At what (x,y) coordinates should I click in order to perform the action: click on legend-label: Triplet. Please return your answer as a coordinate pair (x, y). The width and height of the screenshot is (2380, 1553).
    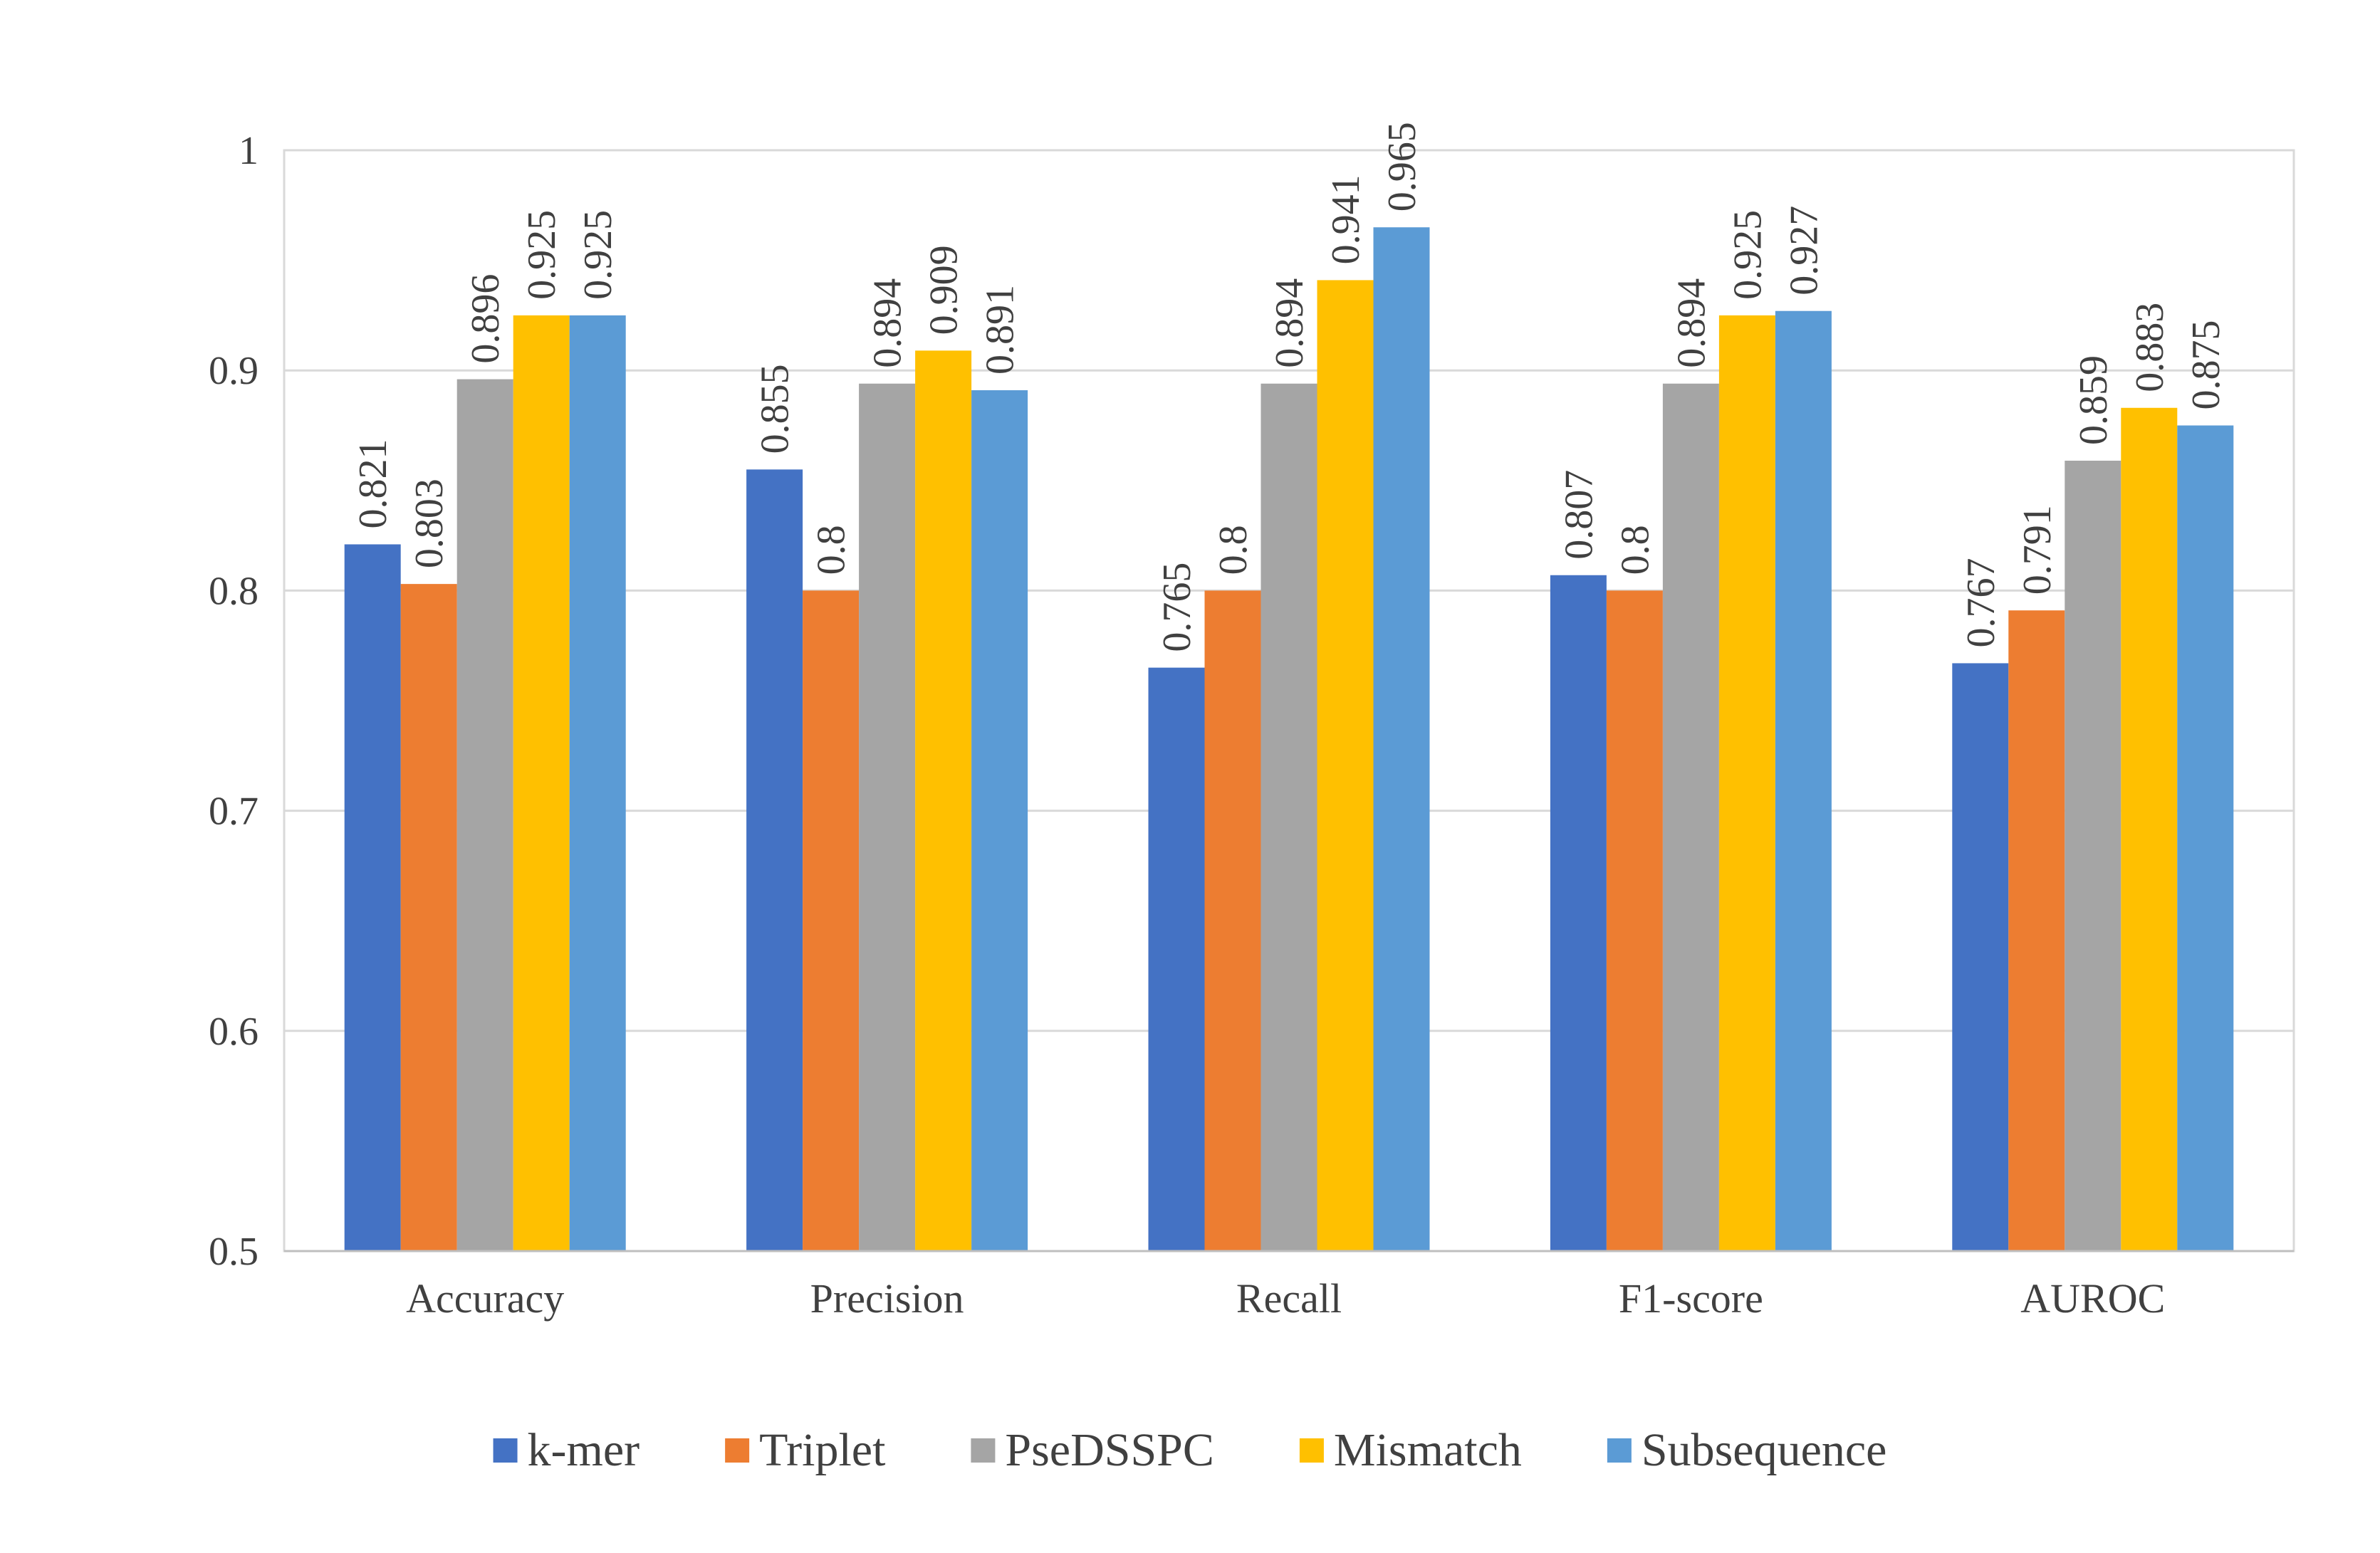
    Looking at the image, I should click on (822, 1450).